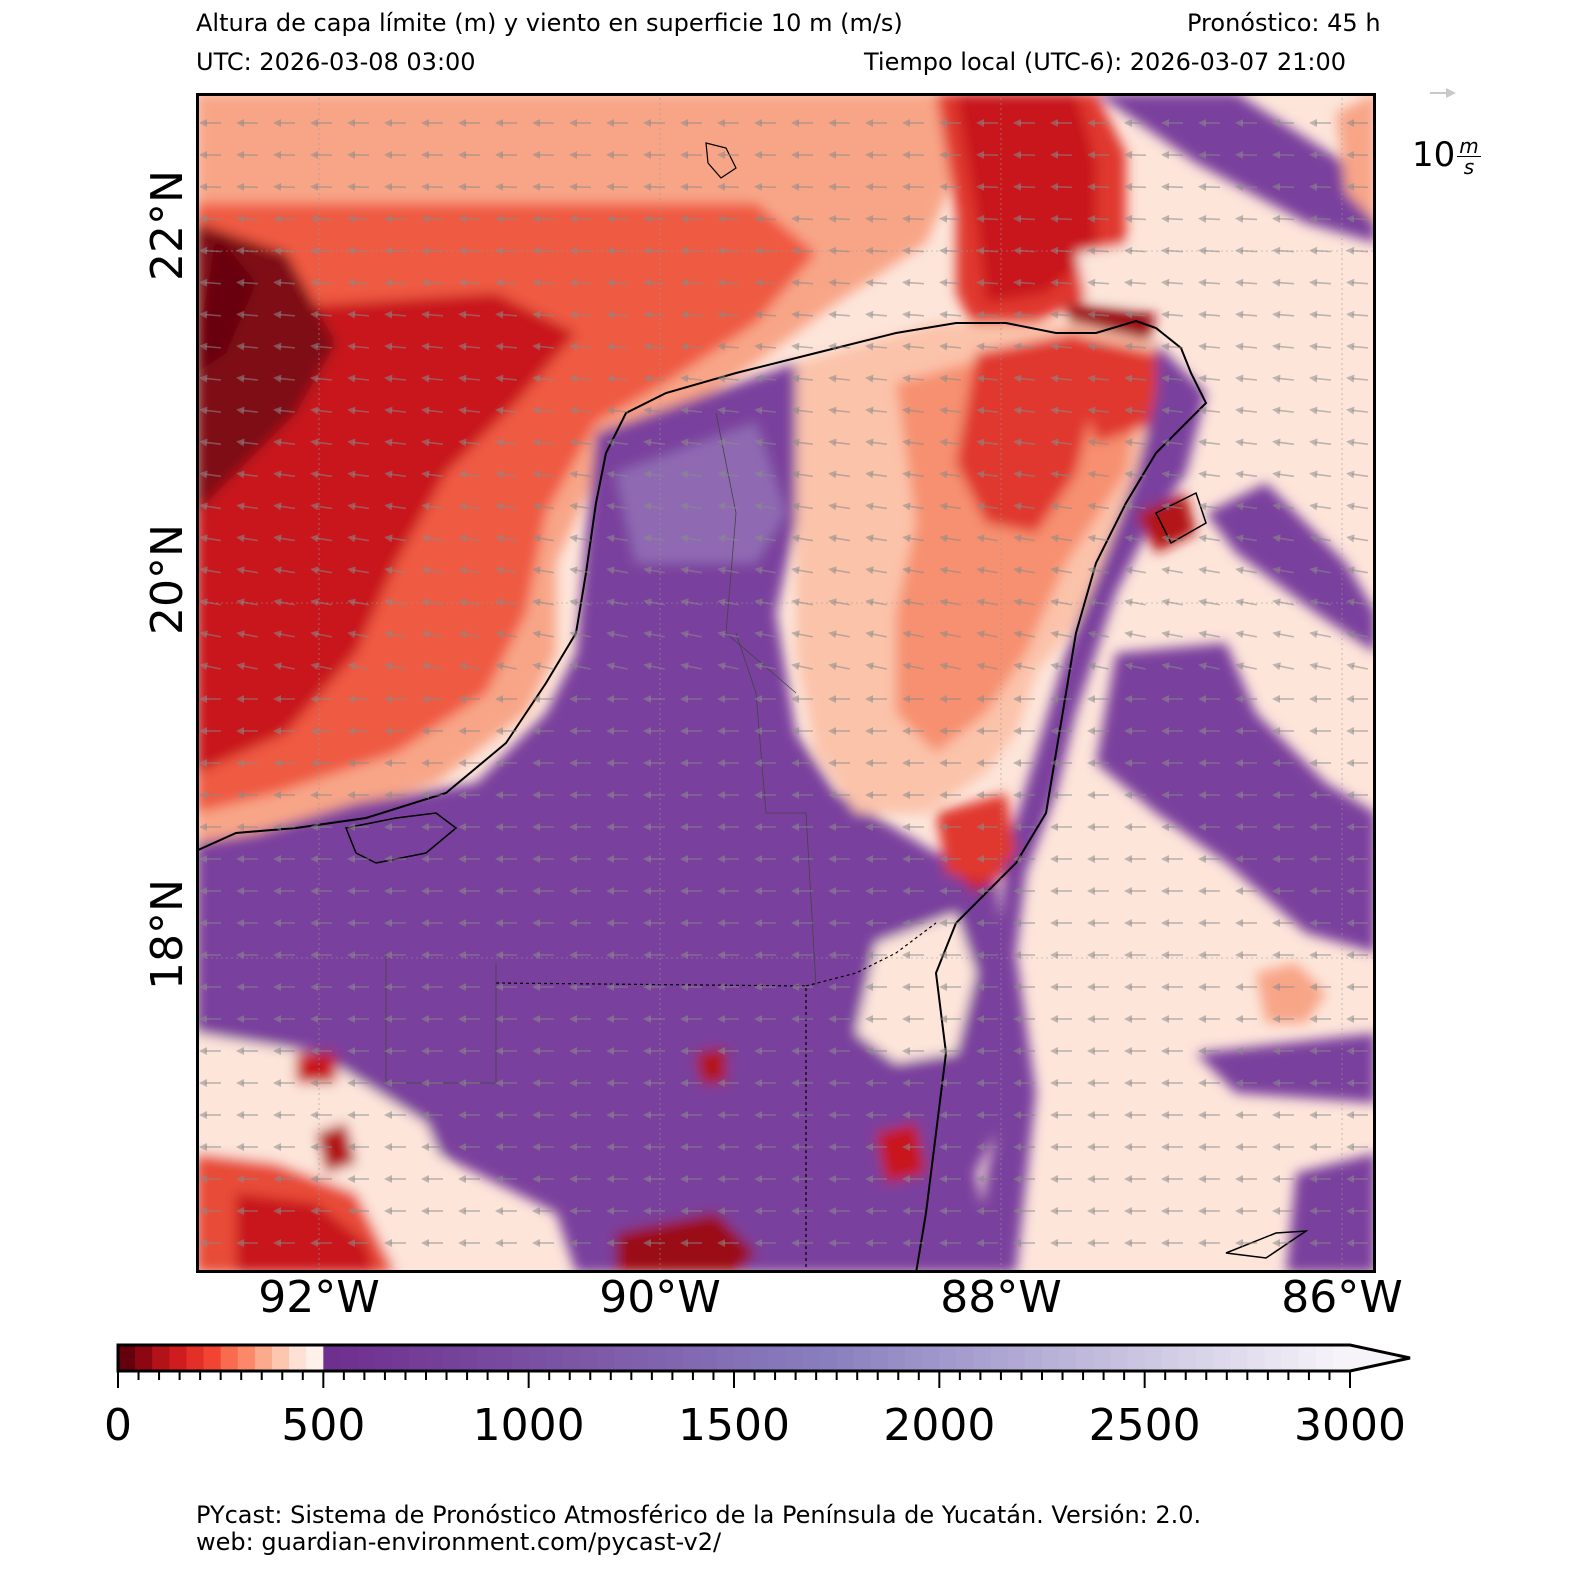 Image resolution: width=1574 pixels, height=1574 pixels. I want to click on colorbar, so click(763, 1365).